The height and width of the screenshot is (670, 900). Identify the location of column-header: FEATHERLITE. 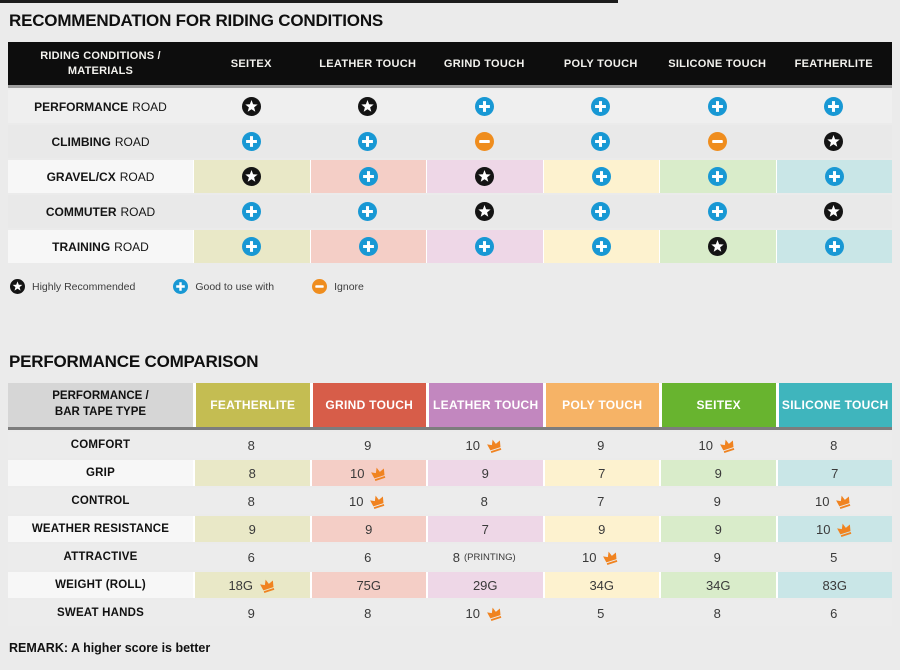
(251, 405).